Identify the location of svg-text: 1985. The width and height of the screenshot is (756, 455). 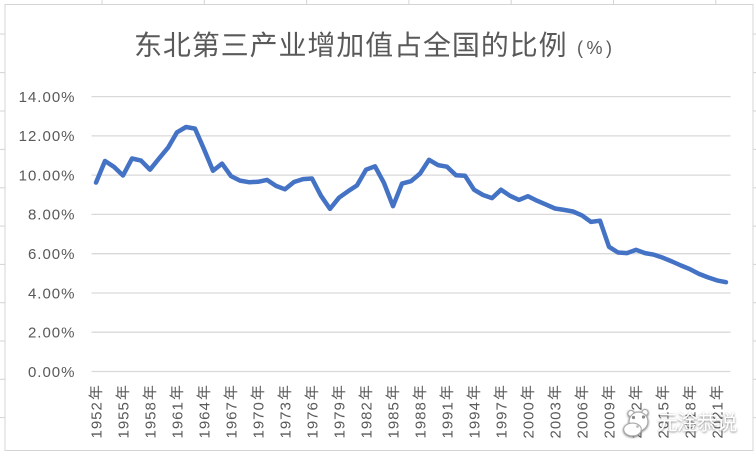
(393, 419).